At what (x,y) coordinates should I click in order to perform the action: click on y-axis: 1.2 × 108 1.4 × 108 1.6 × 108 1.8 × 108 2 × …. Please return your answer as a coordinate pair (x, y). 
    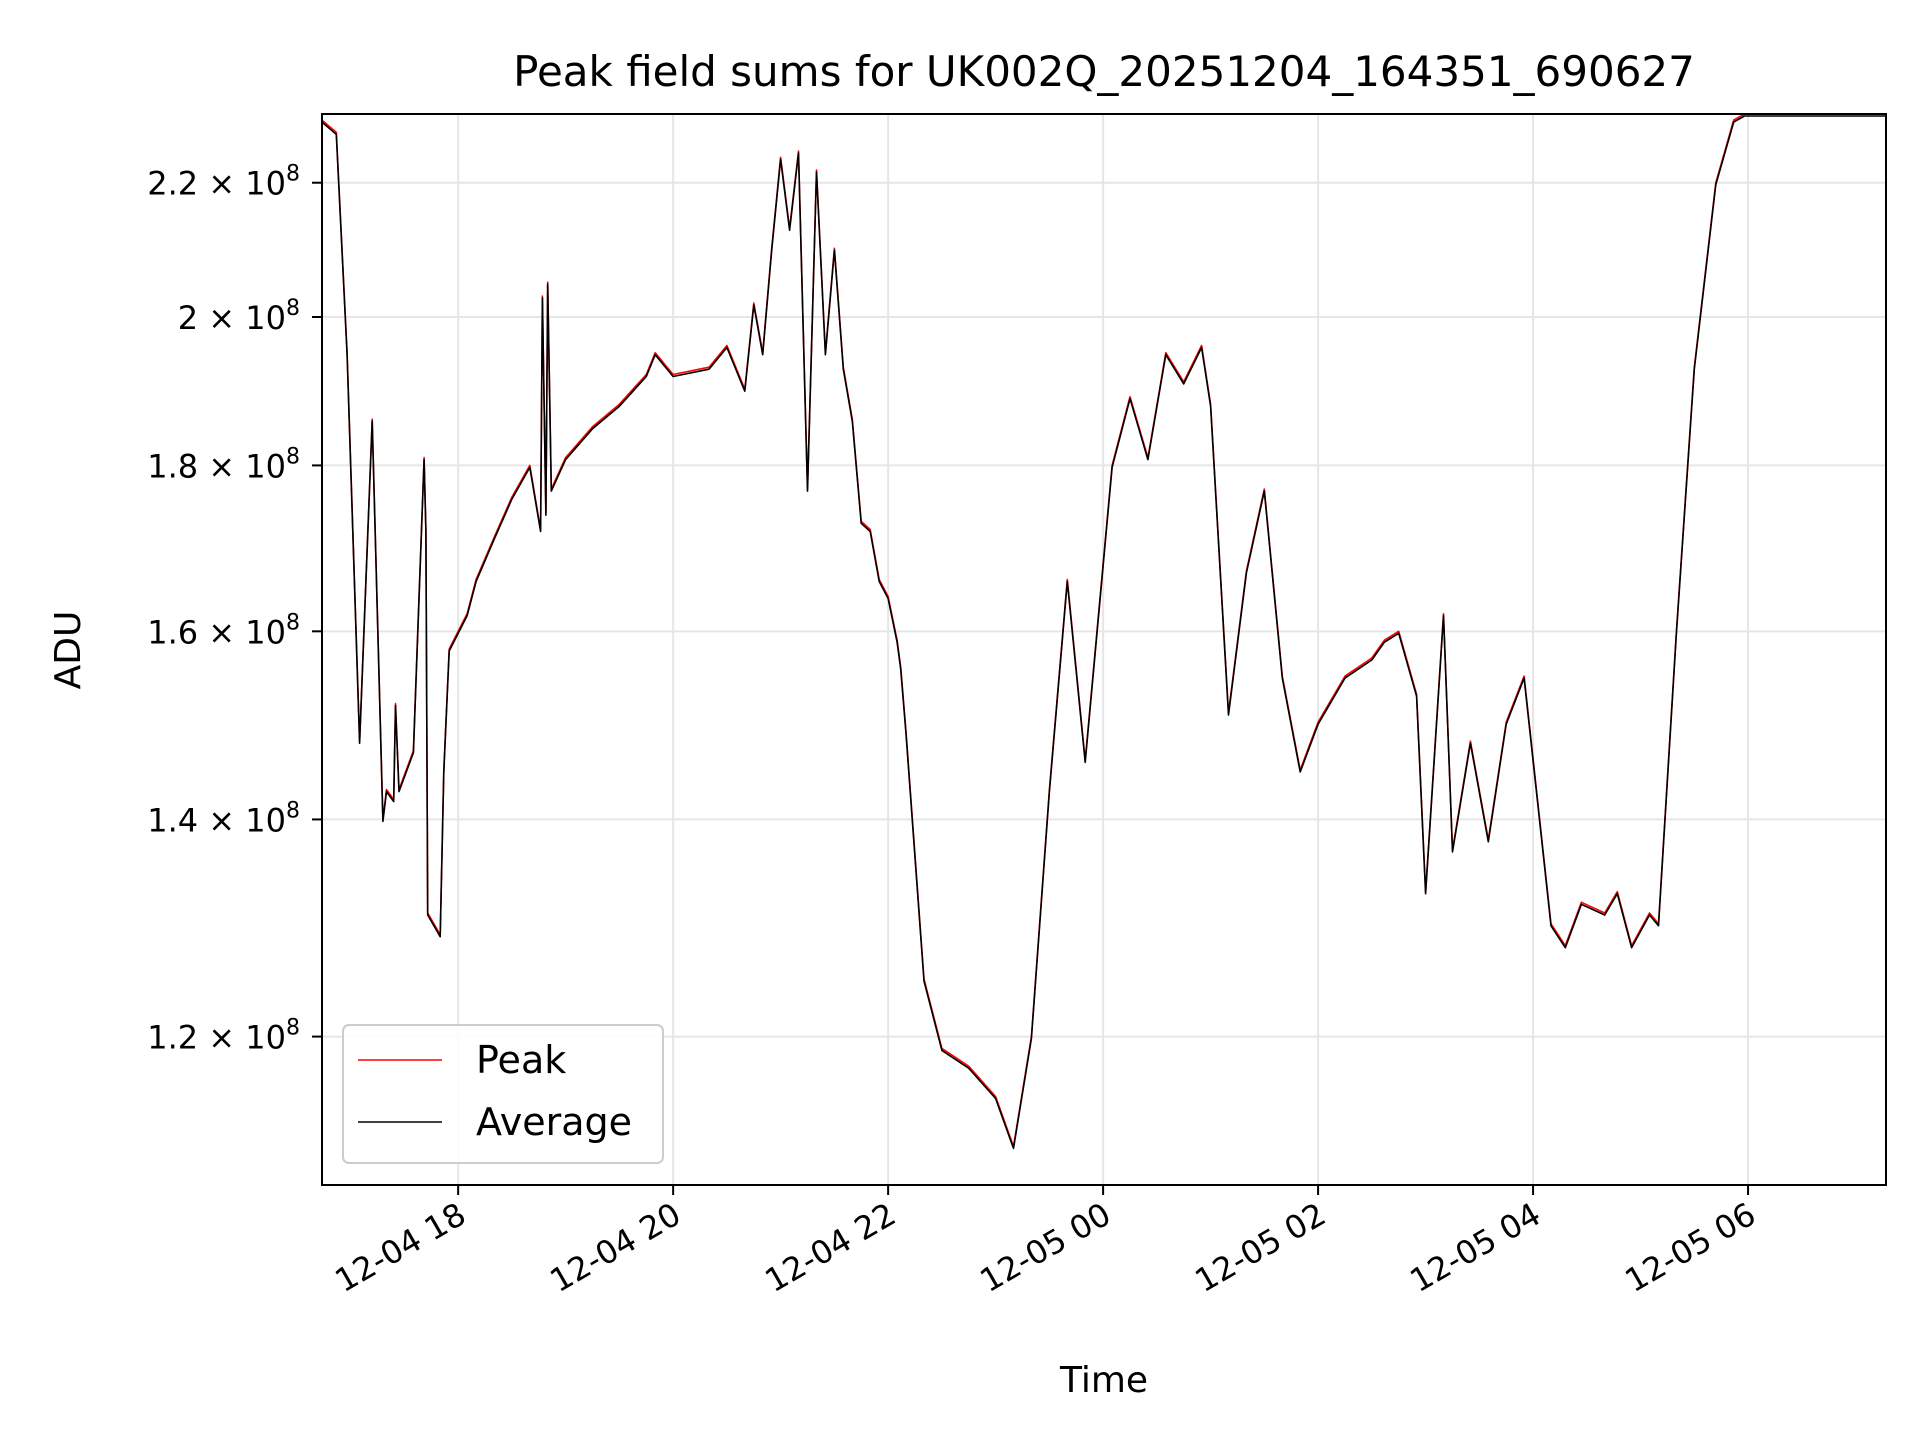
    Looking at the image, I should click on (234, 609).